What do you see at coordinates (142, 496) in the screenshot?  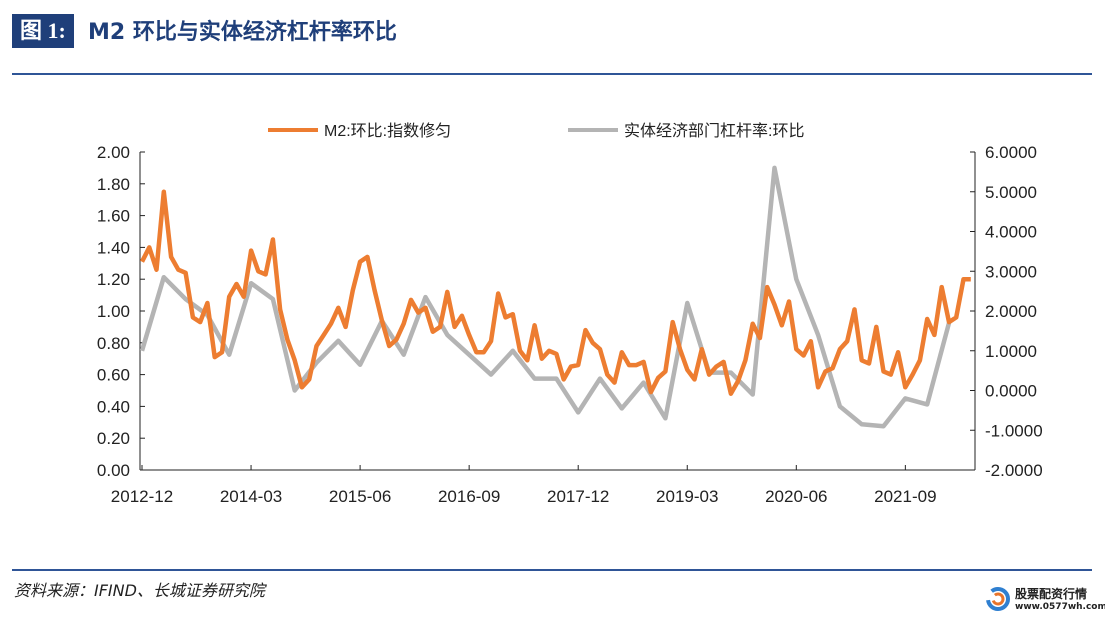 I see `x-tick-label: 2012-12` at bounding box center [142, 496].